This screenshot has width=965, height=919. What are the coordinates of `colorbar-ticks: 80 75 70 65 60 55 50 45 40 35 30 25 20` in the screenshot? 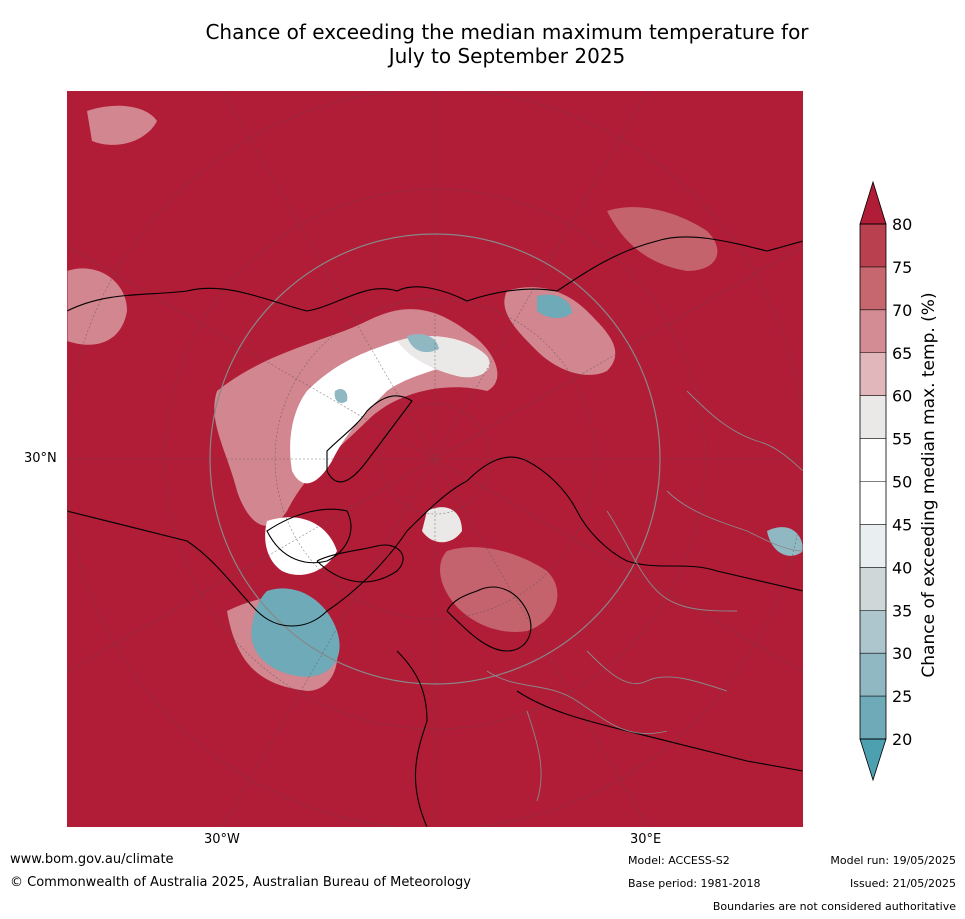 It's located at (886, 482).